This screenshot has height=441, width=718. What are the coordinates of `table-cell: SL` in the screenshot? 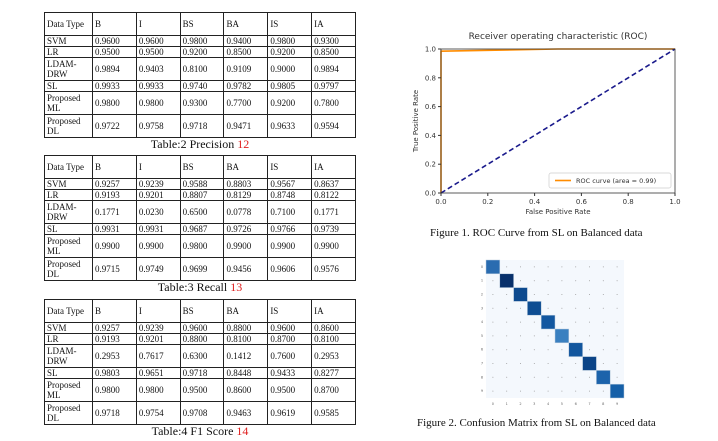 It's located at (68, 373).